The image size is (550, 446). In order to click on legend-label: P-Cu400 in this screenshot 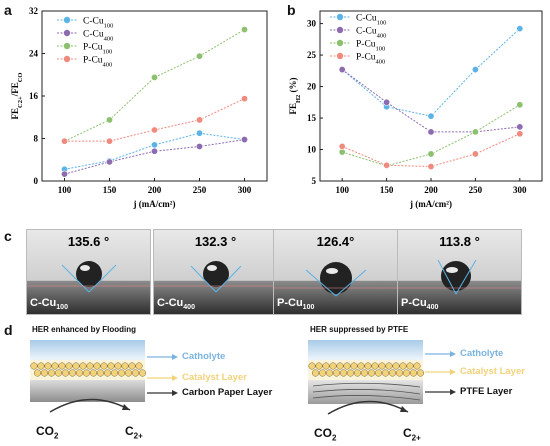, I will do `click(97, 62)`.